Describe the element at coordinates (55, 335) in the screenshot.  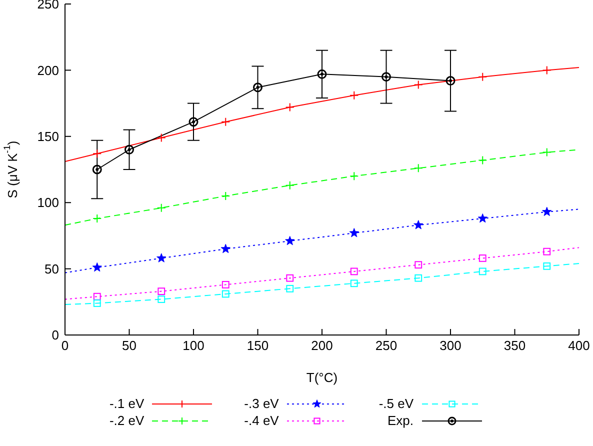
I see `y-tick-label: 0` at that location.